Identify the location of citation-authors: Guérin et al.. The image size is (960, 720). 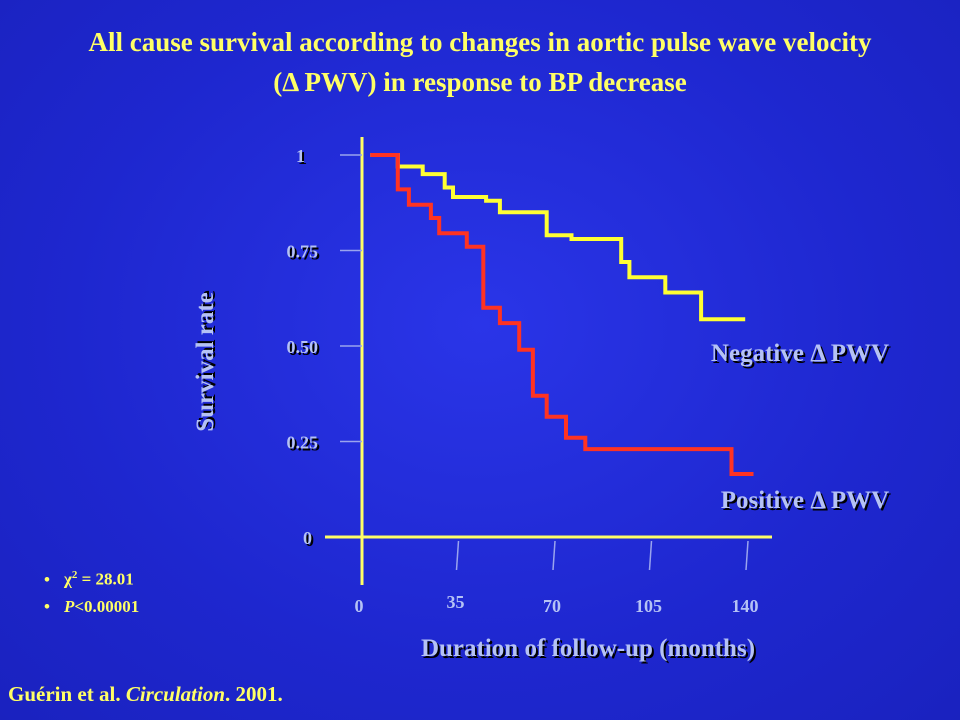
(67, 694).